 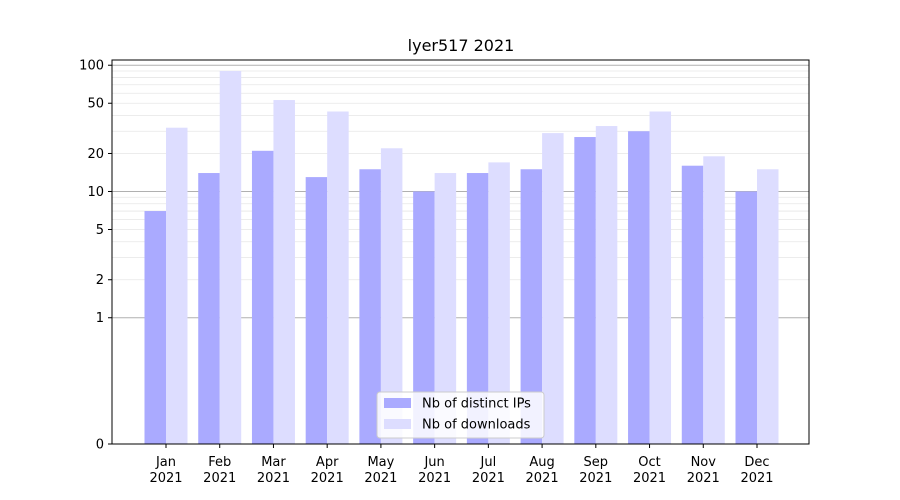 I want to click on legend: Nb of distinct IPs Nb of downloads, so click(x=460, y=415).